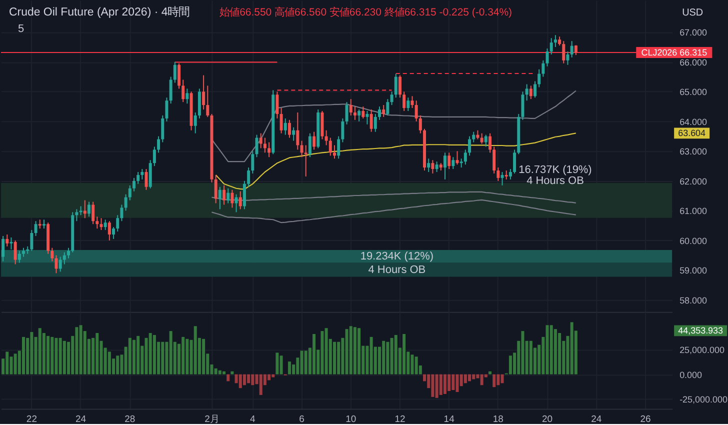  Describe the element at coordinates (645, 419) in the screenshot. I see `x-tick-label: 26` at that location.